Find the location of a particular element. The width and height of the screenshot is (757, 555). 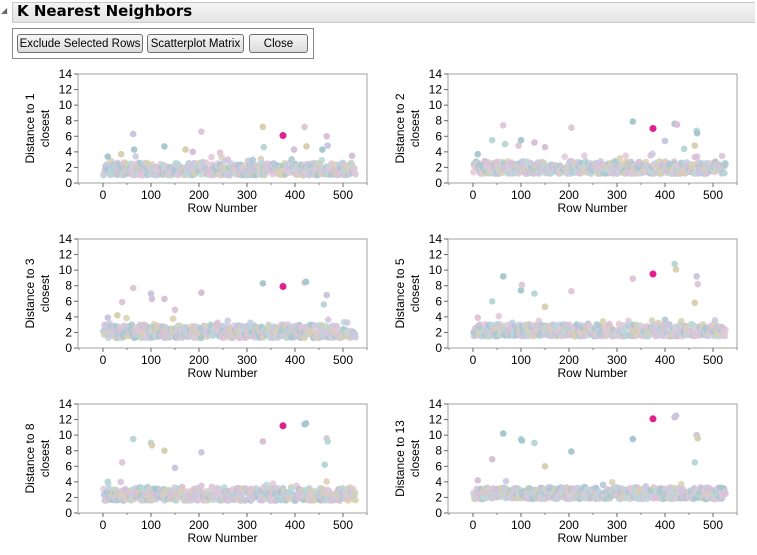

exclude-selected-rows-button: Exclude Selected Rows is located at coordinates (80, 43).